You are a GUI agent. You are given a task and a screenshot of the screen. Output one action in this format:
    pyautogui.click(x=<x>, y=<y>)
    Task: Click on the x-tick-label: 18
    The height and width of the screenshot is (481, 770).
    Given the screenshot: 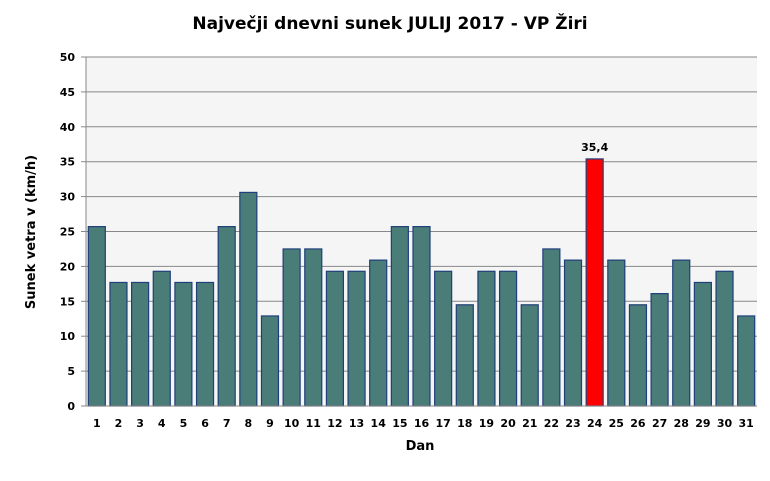 What is the action you would take?
    pyautogui.click(x=464, y=423)
    